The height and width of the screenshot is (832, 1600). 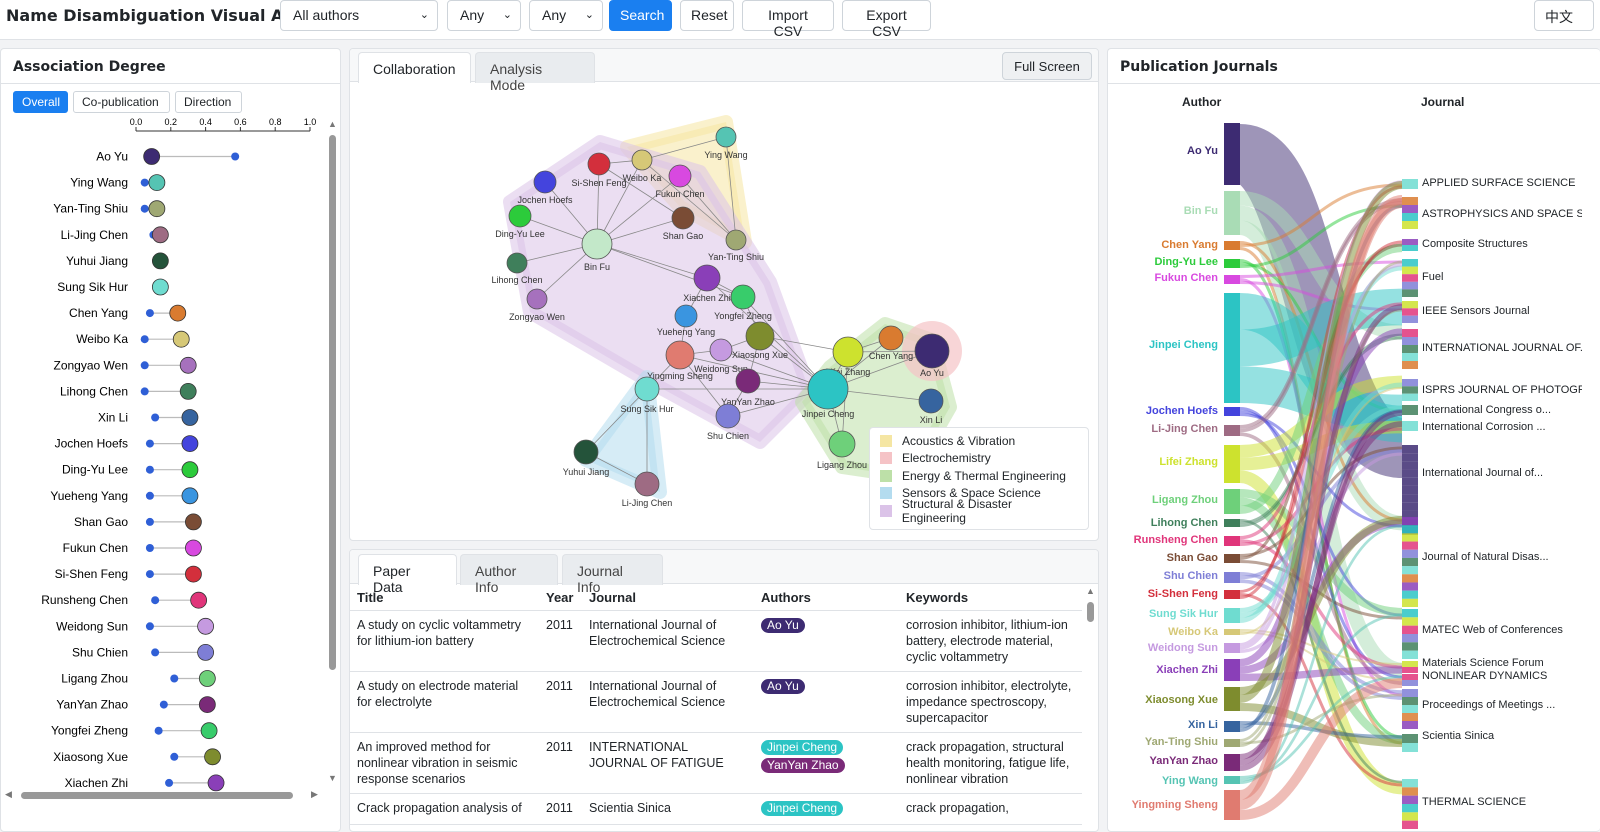 What do you see at coordinates (125, 365) in the screenshot?
I see `association-row: Zongyao Wen` at bounding box center [125, 365].